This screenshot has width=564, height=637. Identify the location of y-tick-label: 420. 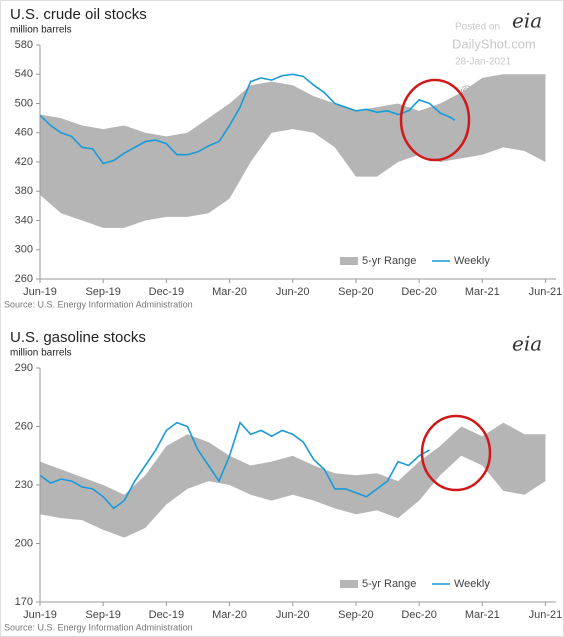
(24, 162).